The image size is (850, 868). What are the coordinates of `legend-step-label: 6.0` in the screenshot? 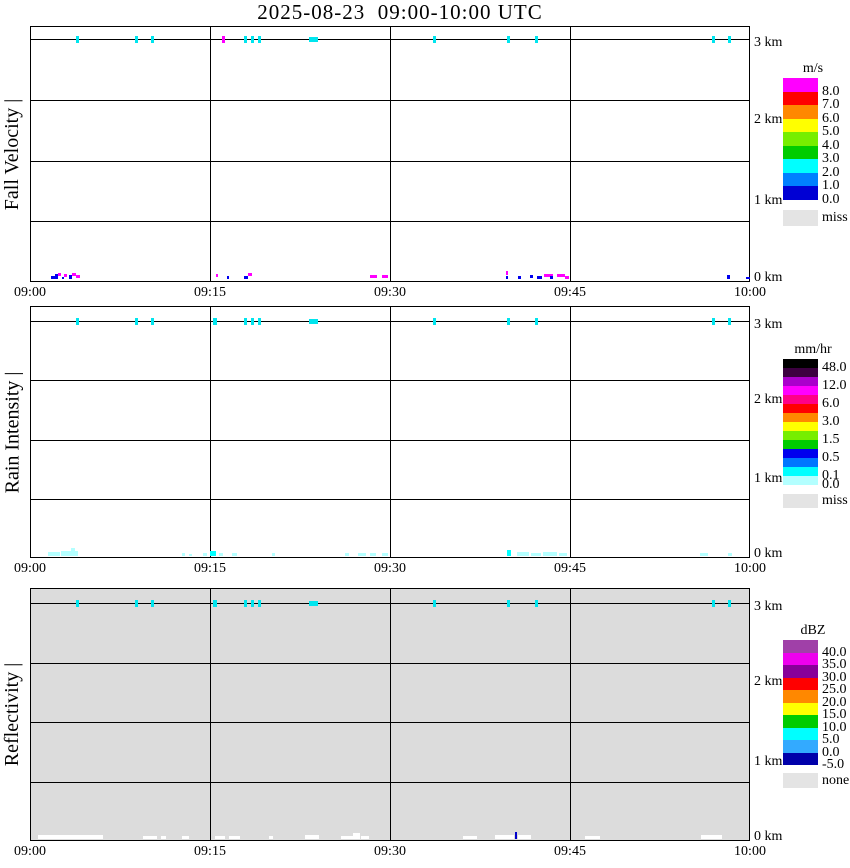 It's located at (831, 118).